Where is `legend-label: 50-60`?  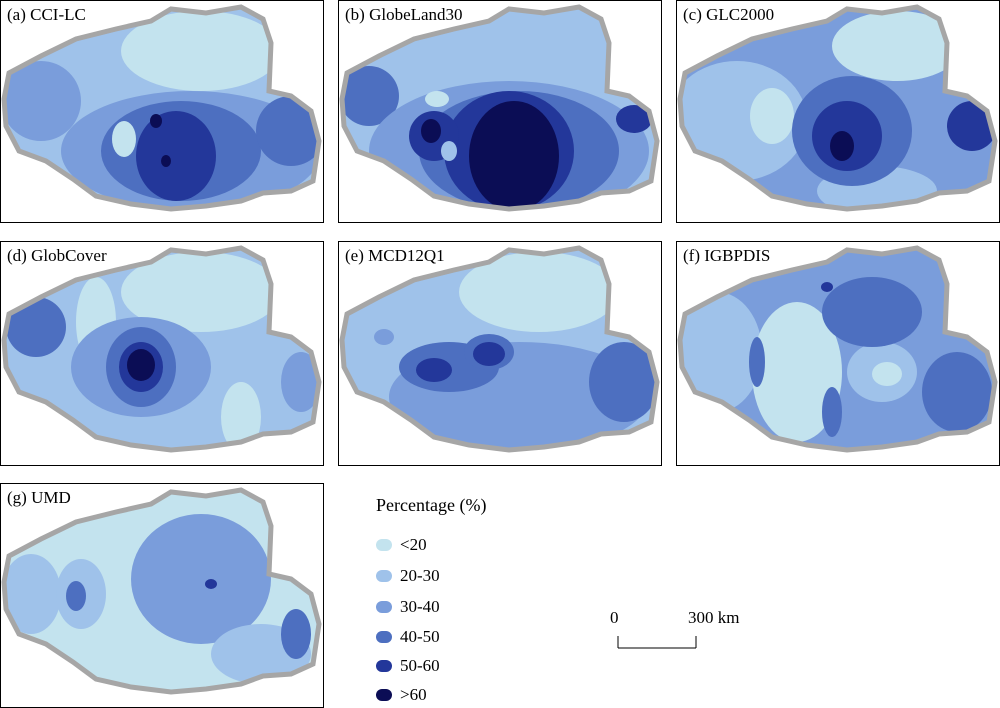 legend-label: 50-60 is located at coordinates (420, 665).